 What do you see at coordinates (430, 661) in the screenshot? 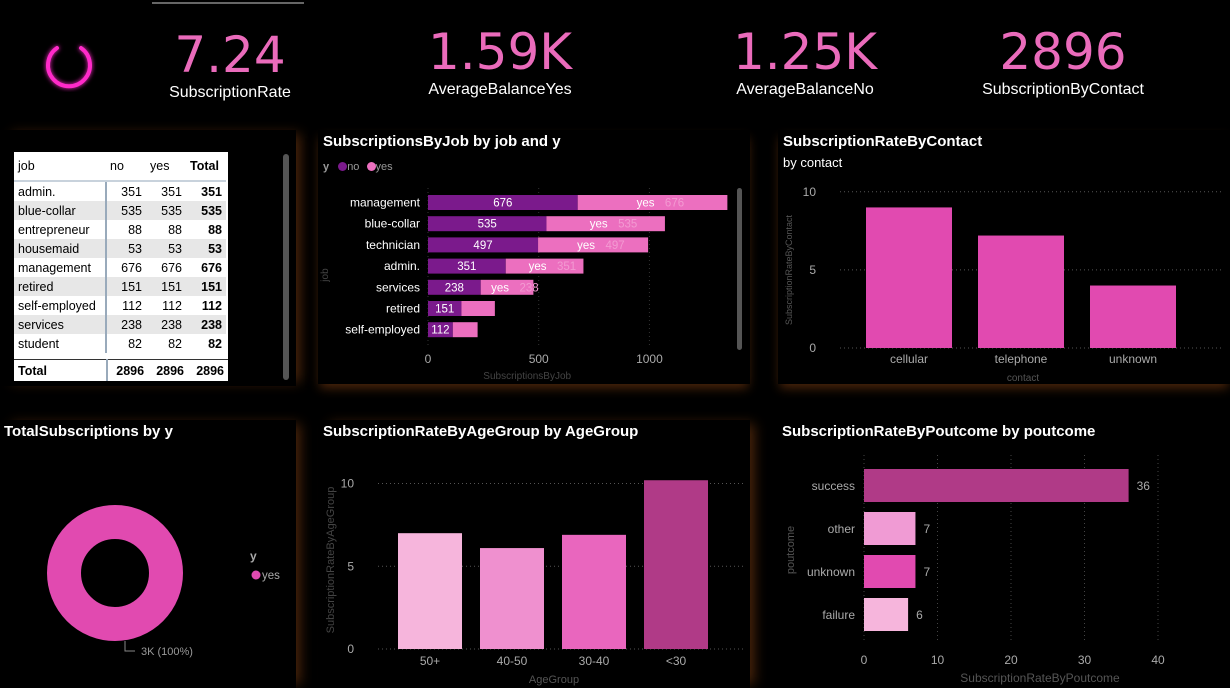
I see `x-tick-label: 50+` at bounding box center [430, 661].